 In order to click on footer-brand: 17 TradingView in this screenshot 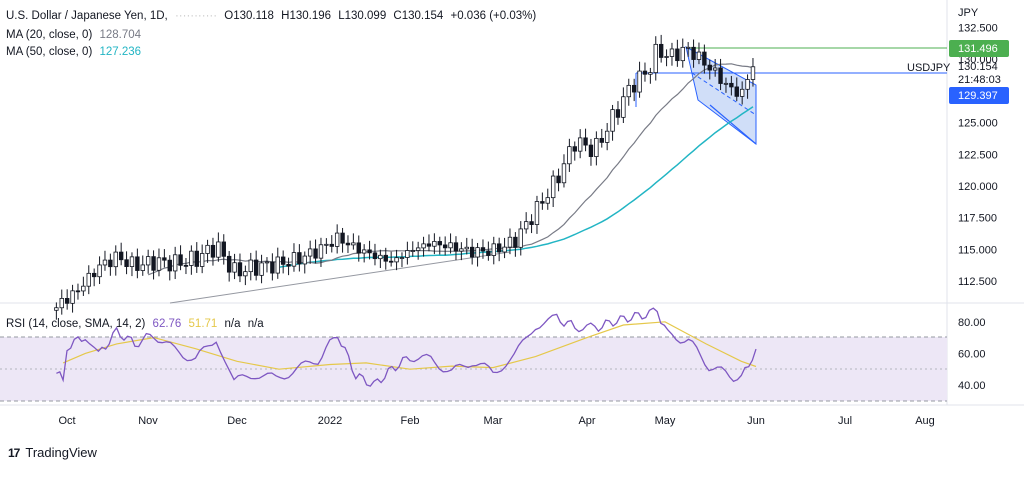, I will do `click(52, 452)`.